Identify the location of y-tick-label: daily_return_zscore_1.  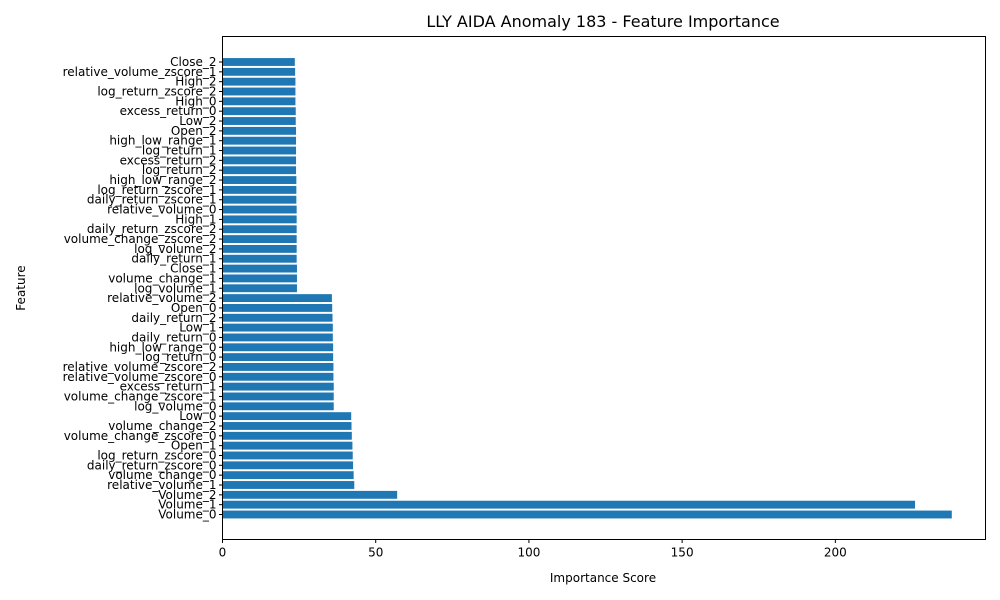
(152, 200).